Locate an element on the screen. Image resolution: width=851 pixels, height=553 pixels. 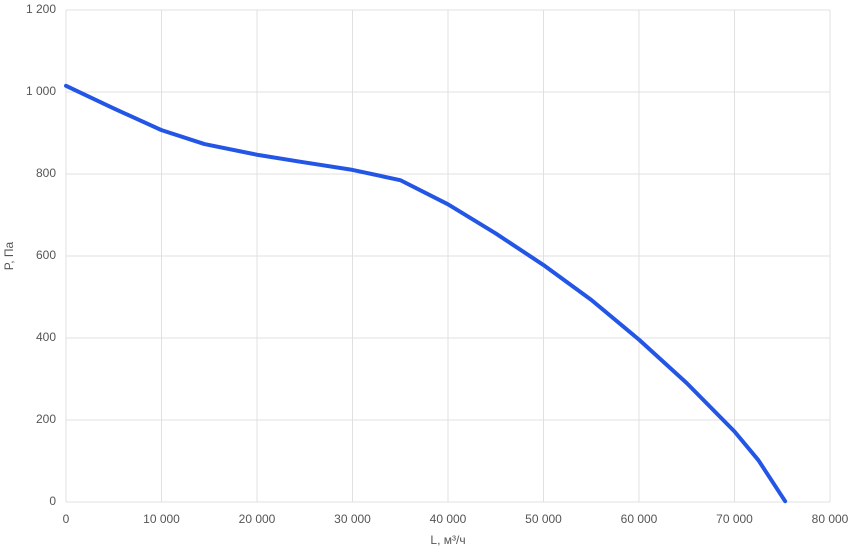
x-tick-label: 30 000 is located at coordinates (352, 519).